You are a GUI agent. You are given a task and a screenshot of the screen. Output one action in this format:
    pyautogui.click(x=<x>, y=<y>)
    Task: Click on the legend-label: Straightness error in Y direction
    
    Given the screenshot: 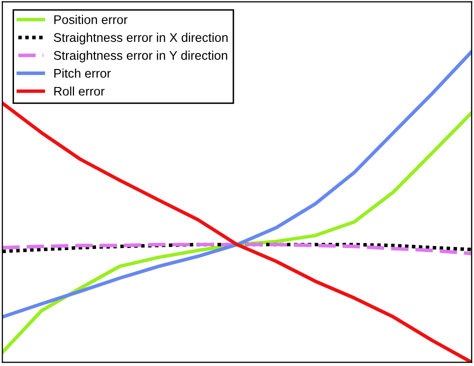 What is the action you would take?
    pyautogui.click(x=141, y=56)
    